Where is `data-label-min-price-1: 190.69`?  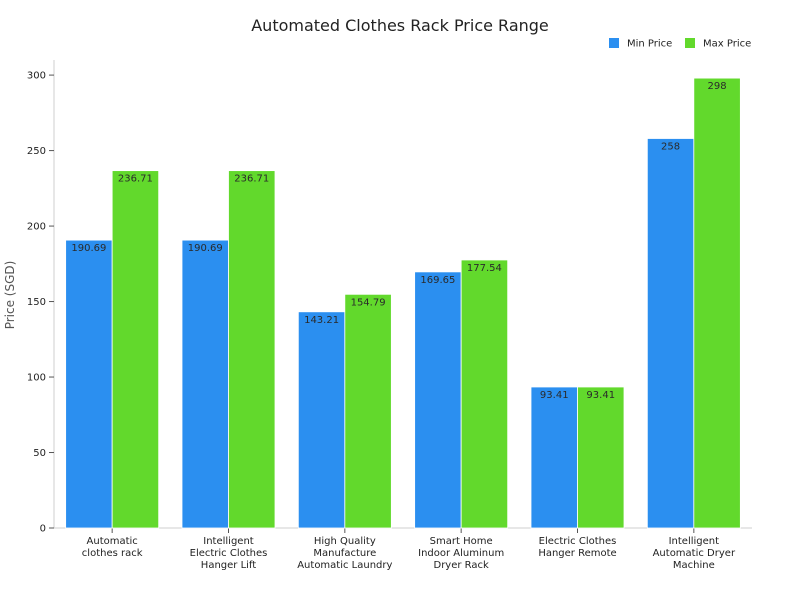
data-label-min-price-1: 190.69 is located at coordinates (205, 248).